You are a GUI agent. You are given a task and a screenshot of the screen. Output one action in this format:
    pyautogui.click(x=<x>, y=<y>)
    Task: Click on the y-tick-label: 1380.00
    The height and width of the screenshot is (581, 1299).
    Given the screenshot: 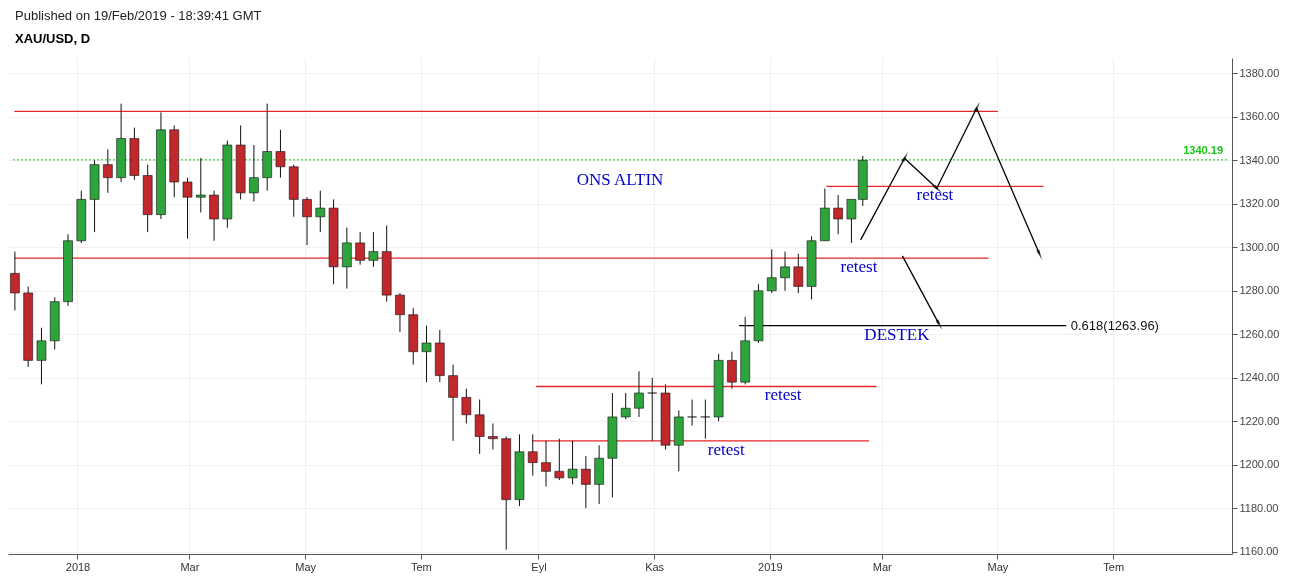 What is the action you would take?
    pyautogui.click(x=1259, y=72)
    